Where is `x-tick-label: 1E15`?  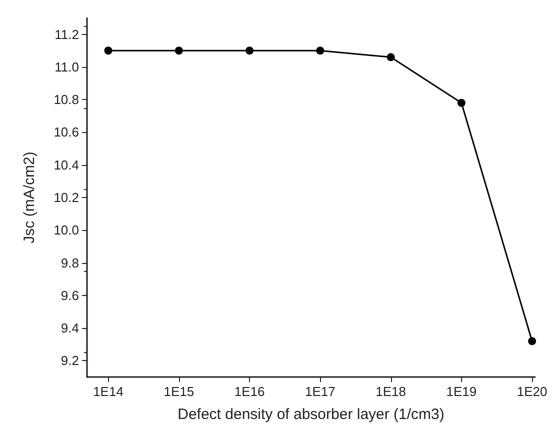
x-tick-label: 1E15 is located at coordinates (179, 391).